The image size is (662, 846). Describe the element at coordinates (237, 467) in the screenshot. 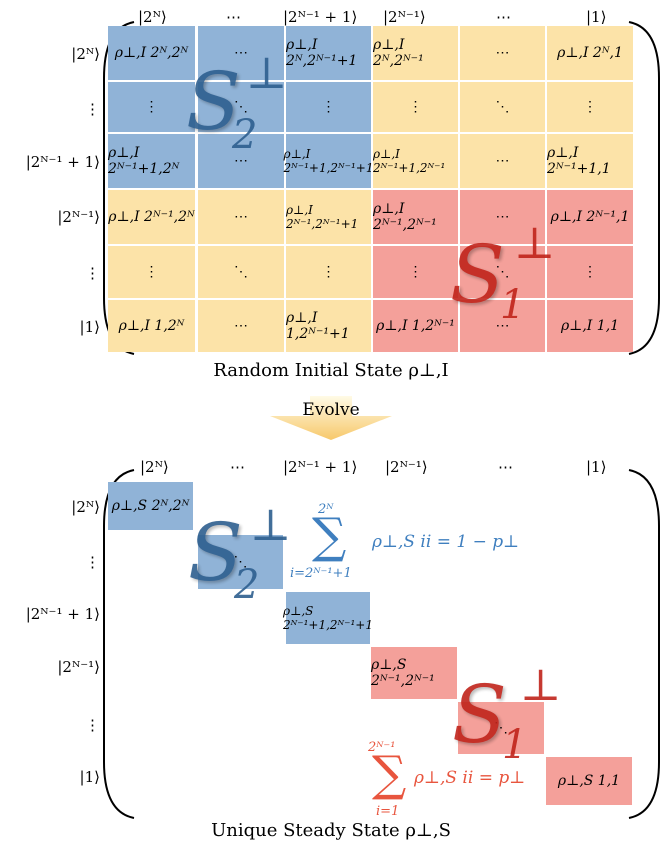

I see `bottom-col-label-dots-1: ⋯` at that location.